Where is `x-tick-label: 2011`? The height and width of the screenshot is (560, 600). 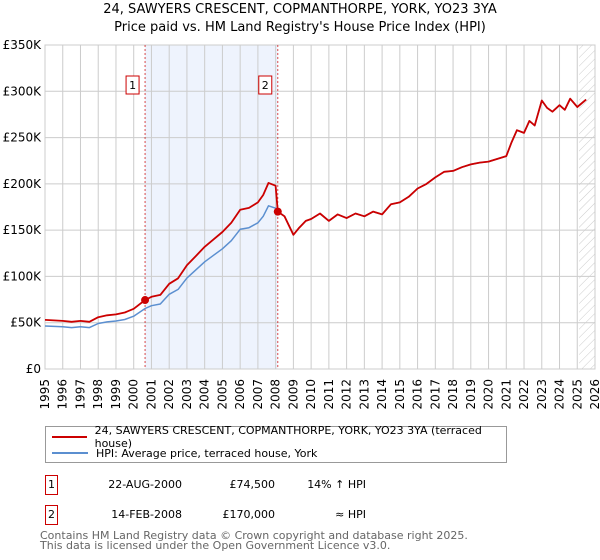
x-tick-label: 2011 is located at coordinates (329, 394).